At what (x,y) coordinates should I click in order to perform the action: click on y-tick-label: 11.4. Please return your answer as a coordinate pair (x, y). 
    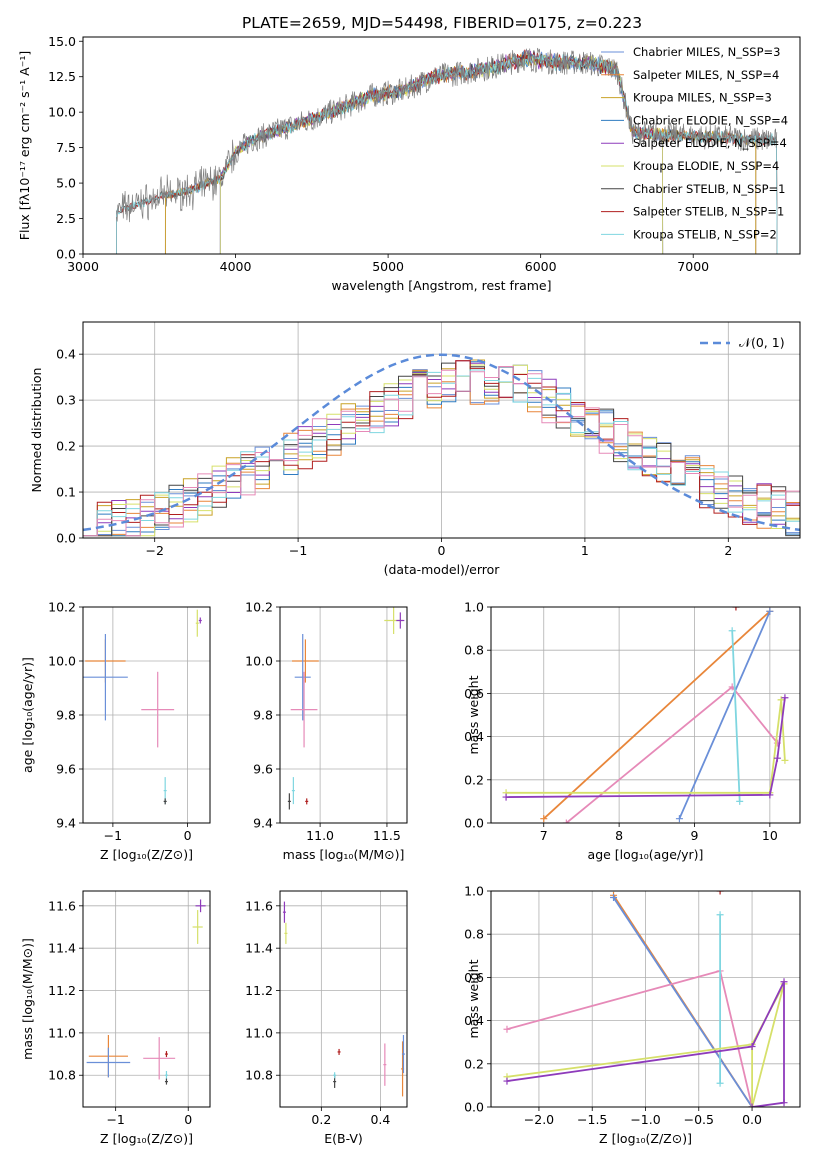
    Looking at the image, I should click on (259, 948).